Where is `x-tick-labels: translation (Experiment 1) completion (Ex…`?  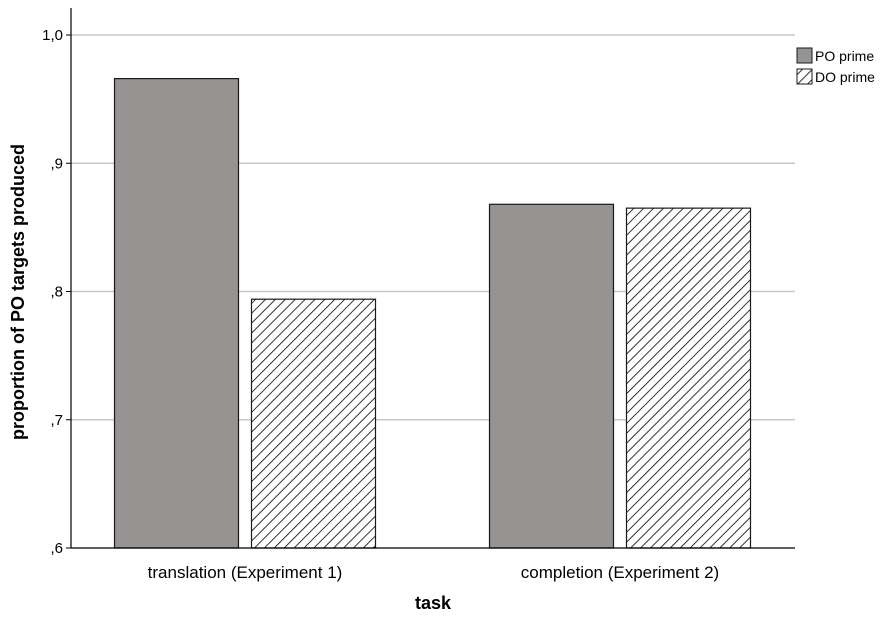 x-tick-labels: translation (Experiment 1) completion (Ex… is located at coordinates (434, 572).